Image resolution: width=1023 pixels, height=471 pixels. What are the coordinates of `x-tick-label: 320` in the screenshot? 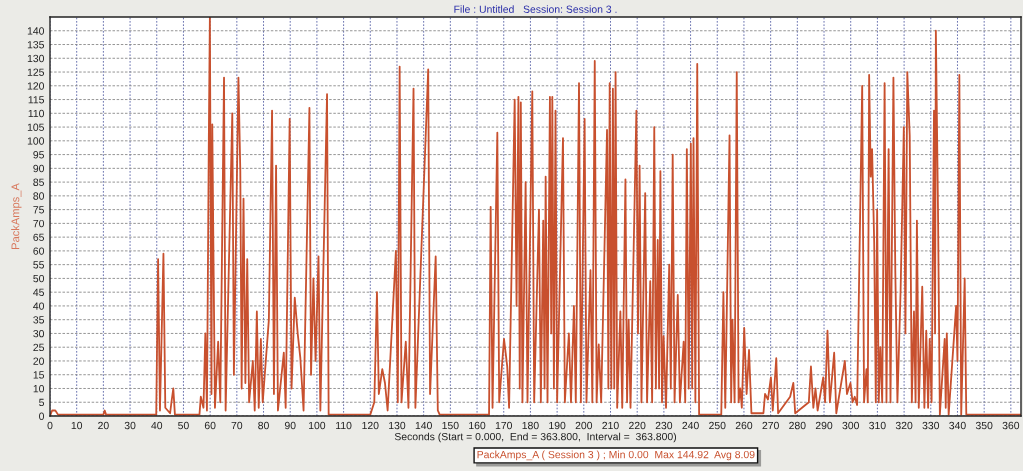 It's located at (904, 425).